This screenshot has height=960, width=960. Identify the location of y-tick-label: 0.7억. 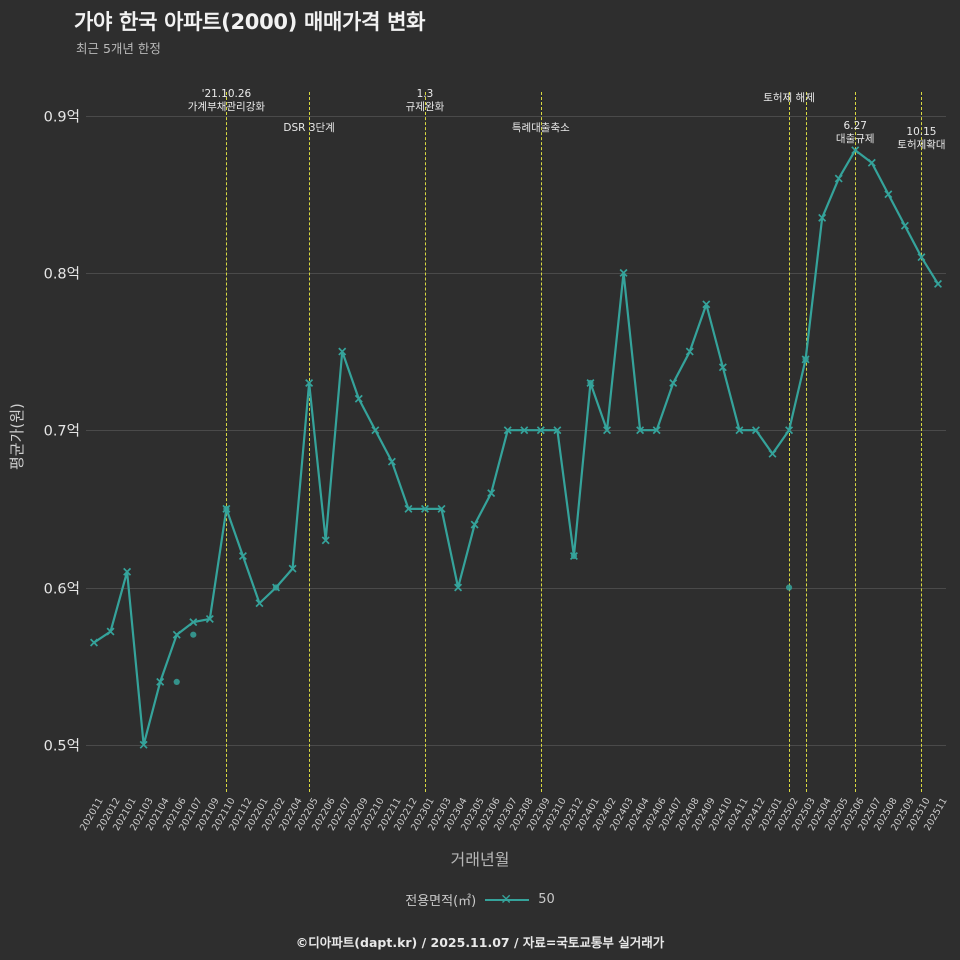
(61, 431).